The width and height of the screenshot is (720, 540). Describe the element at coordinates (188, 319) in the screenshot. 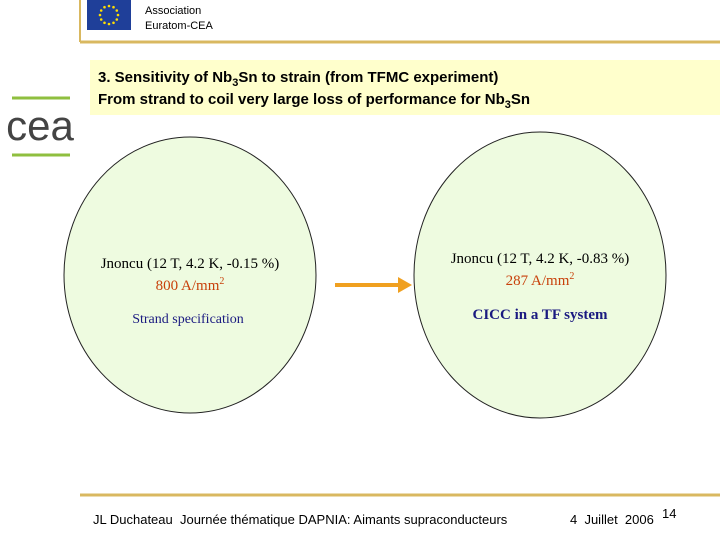

I see `left-label: Strand specification` at that location.